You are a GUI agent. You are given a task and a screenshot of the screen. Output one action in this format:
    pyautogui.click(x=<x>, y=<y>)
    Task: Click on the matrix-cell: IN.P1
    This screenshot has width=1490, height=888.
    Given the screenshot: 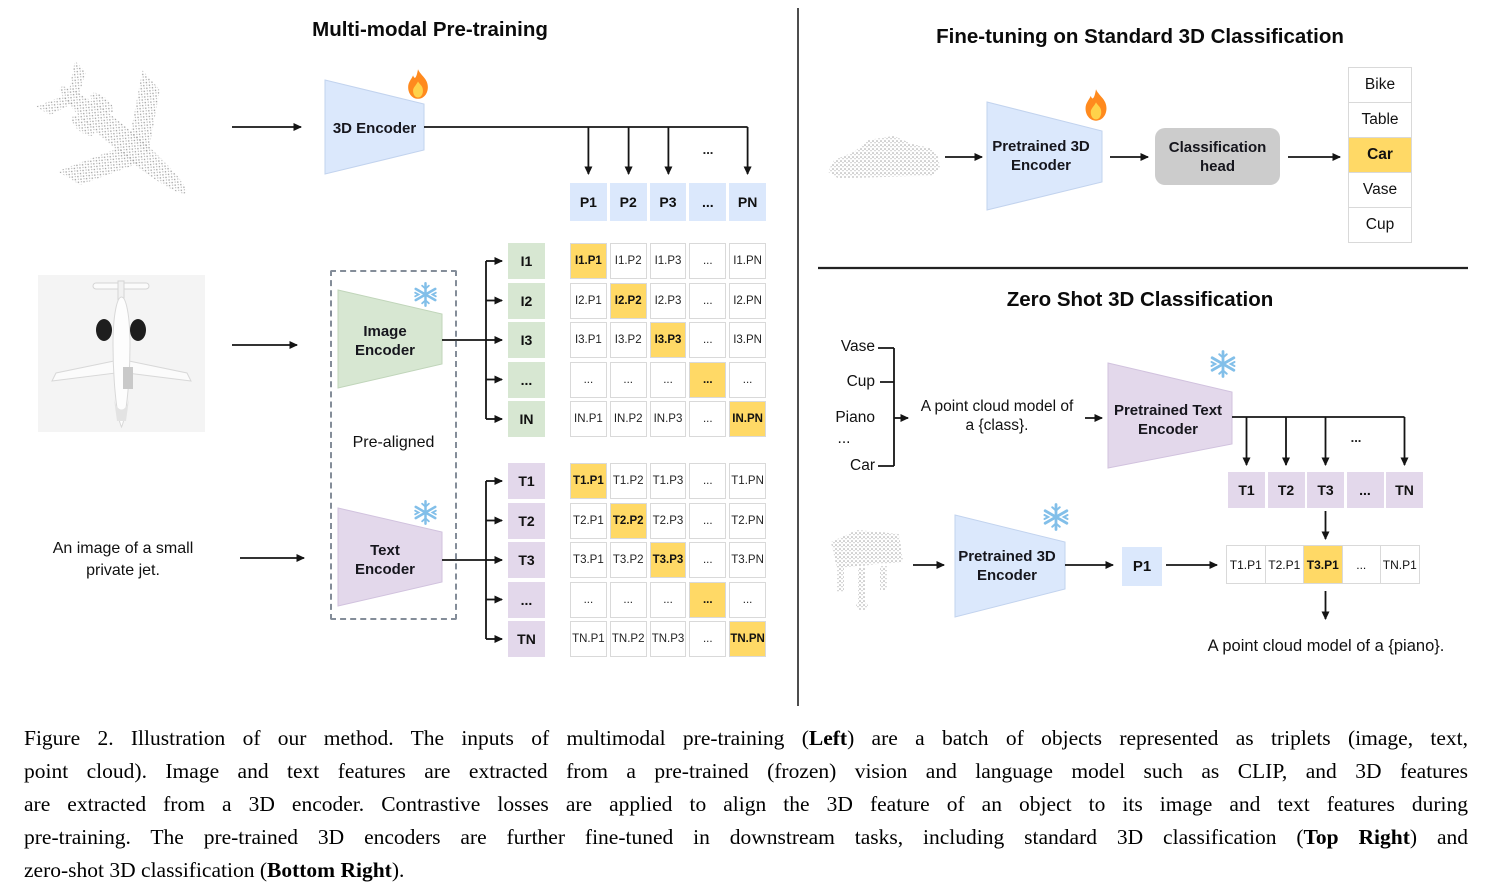 What is the action you would take?
    pyautogui.click(x=588, y=419)
    